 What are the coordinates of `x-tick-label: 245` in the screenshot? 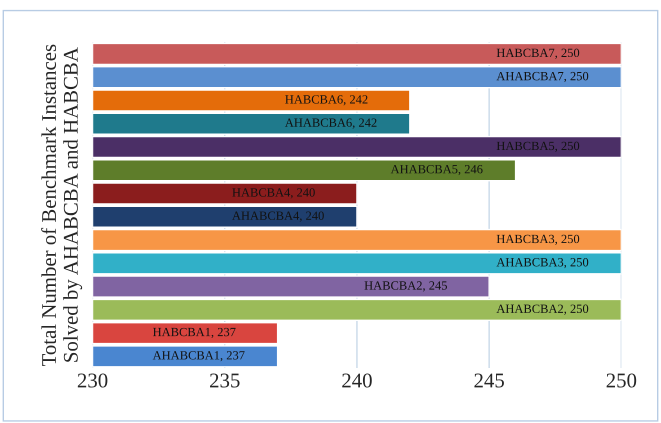 It's located at (489, 381).